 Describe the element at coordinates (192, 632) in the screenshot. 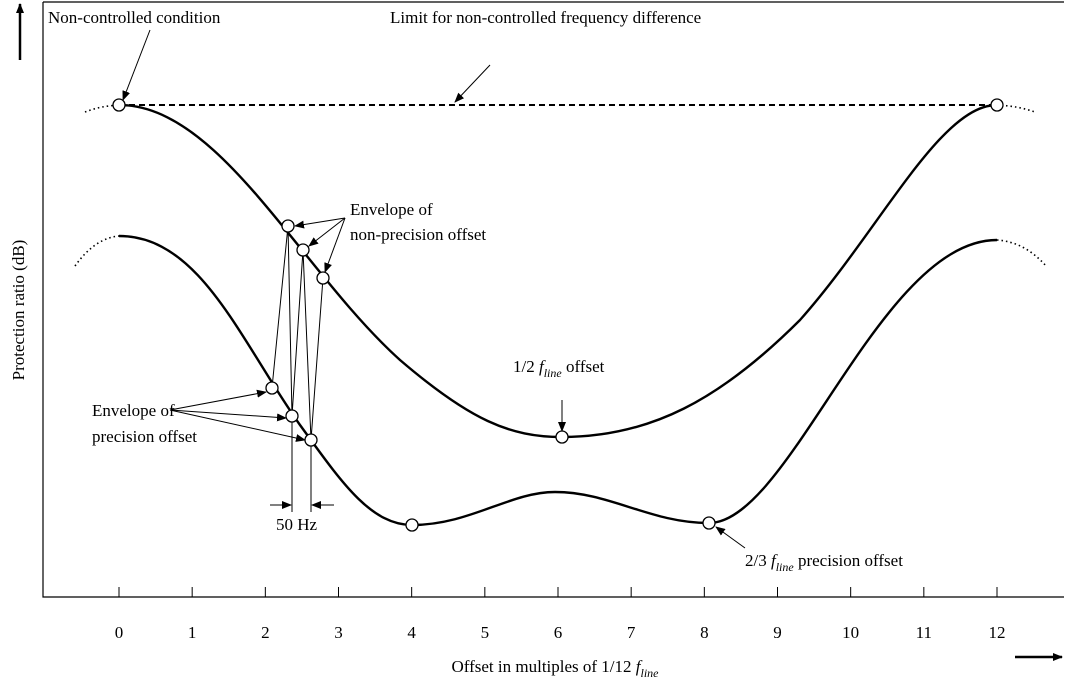

I see `x-tick-label: 1` at that location.